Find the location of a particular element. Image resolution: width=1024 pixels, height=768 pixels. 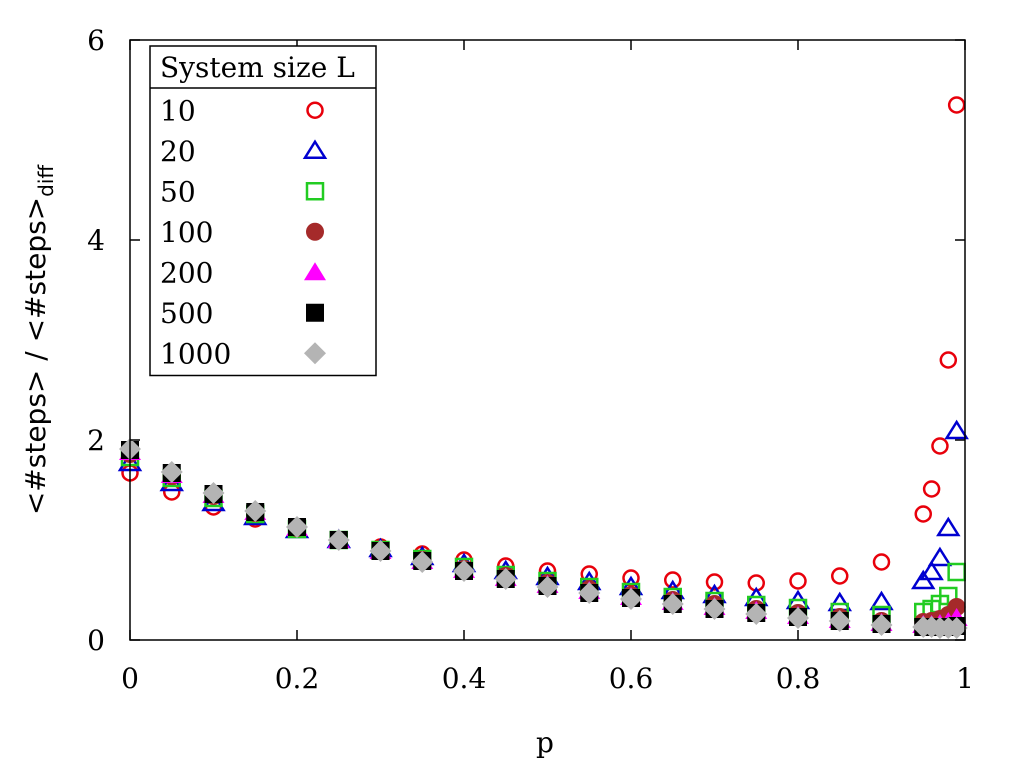

legend-title: System size L is located at coordinates (257, 67).